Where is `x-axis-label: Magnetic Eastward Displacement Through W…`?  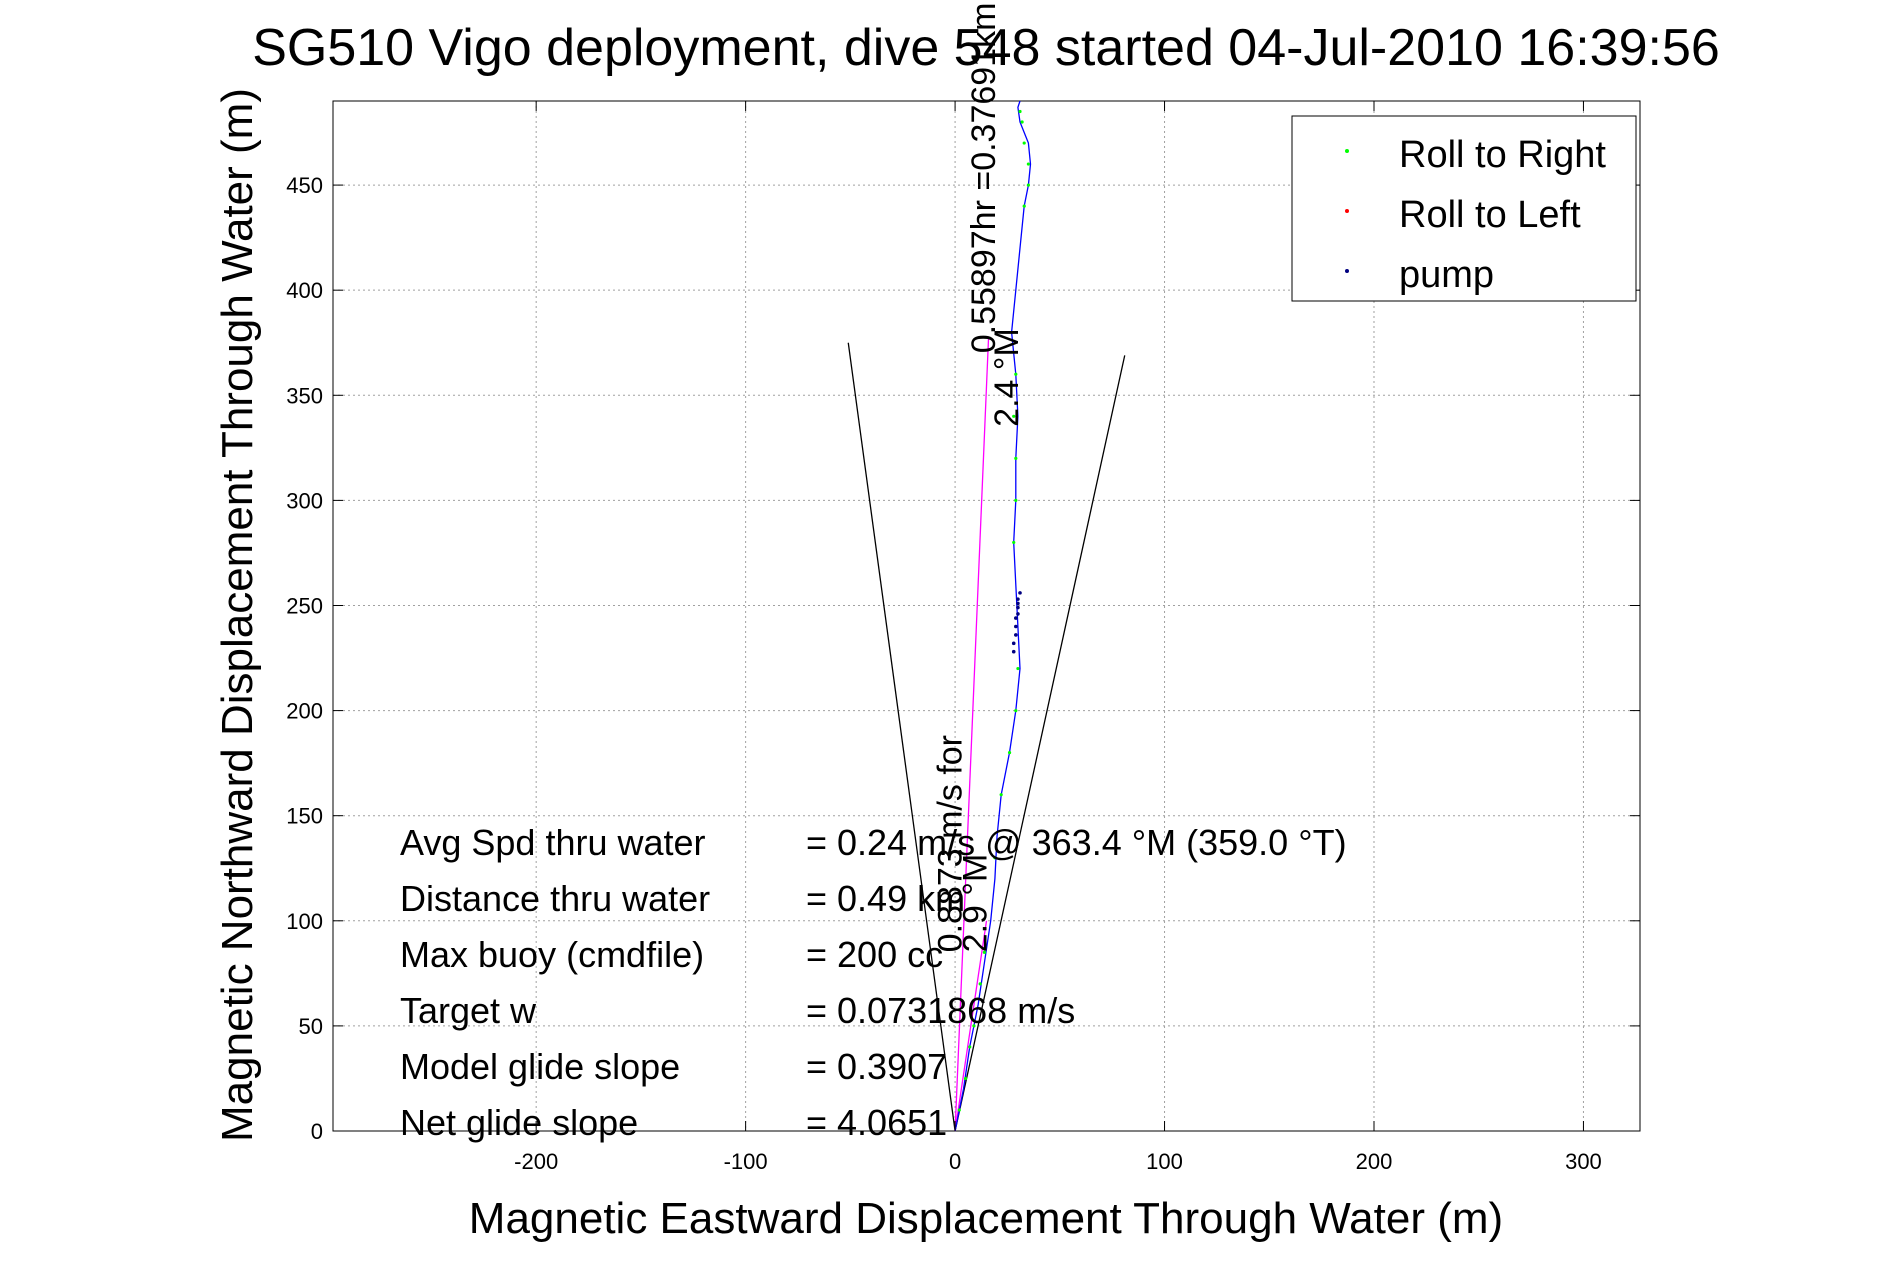
x-axis-label: Magnetic Eastward Displacement Through W… is located at coordinates (986, 1218).